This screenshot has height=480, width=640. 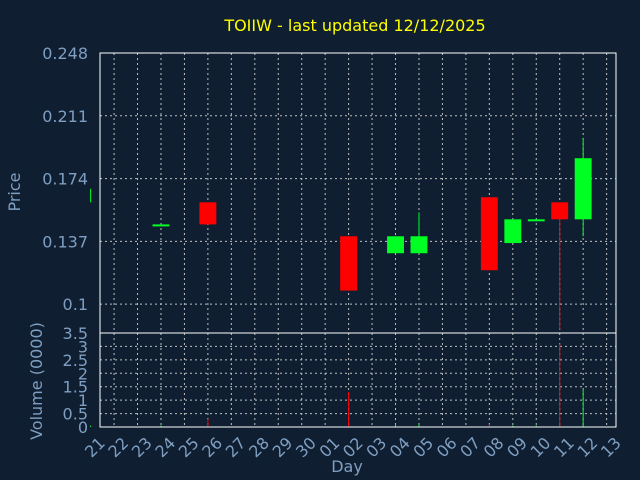 I want to click on volume-axis-label: Volume (0000), so click(x=36, y=381).